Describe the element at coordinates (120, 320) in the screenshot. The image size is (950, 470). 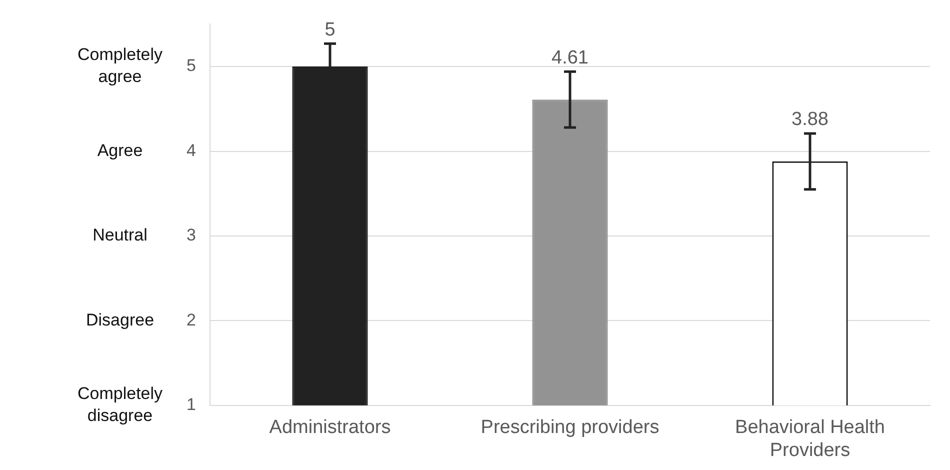
I see `text: Disagree` at that location.